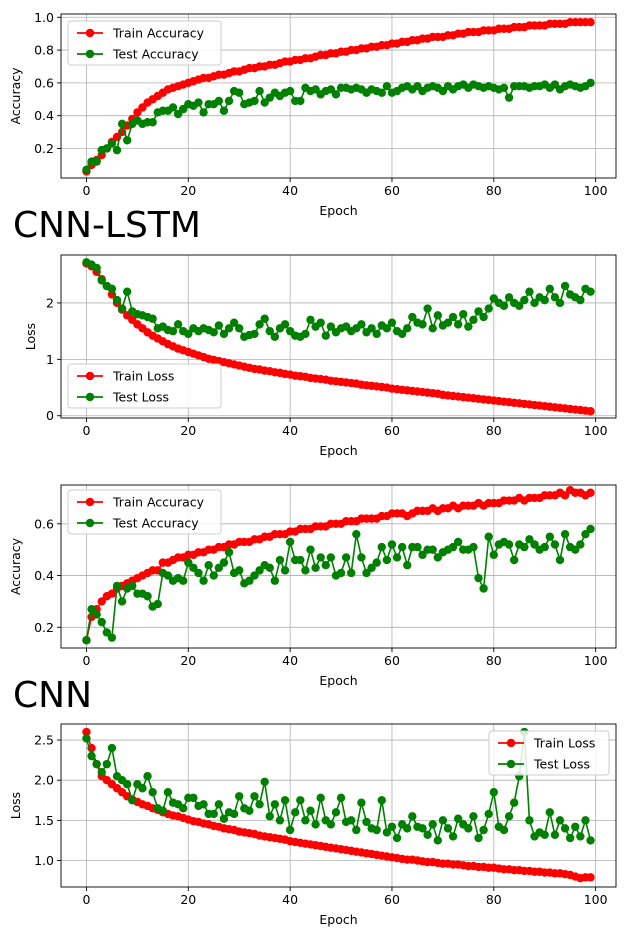 The image size is (630, 940). What do you see at coordinates (44, 780) in the screenshot?
I see `y-tick-label: 2.0` at bounding box center [44, 780].